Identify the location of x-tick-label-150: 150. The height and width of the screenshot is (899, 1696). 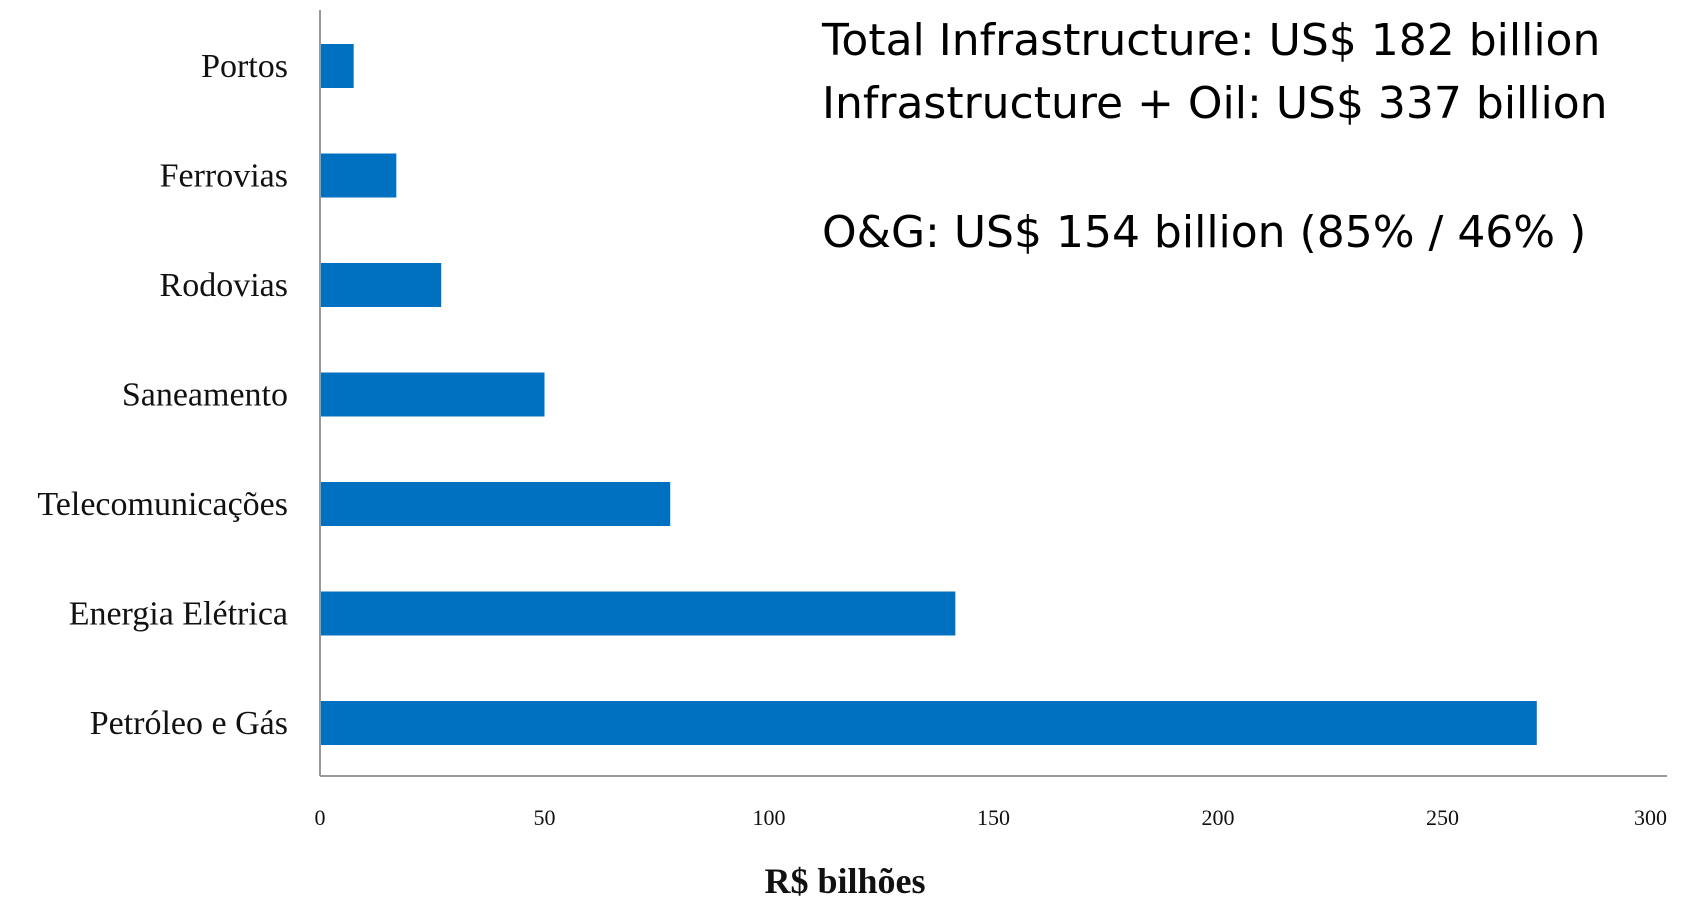
(993, 817).